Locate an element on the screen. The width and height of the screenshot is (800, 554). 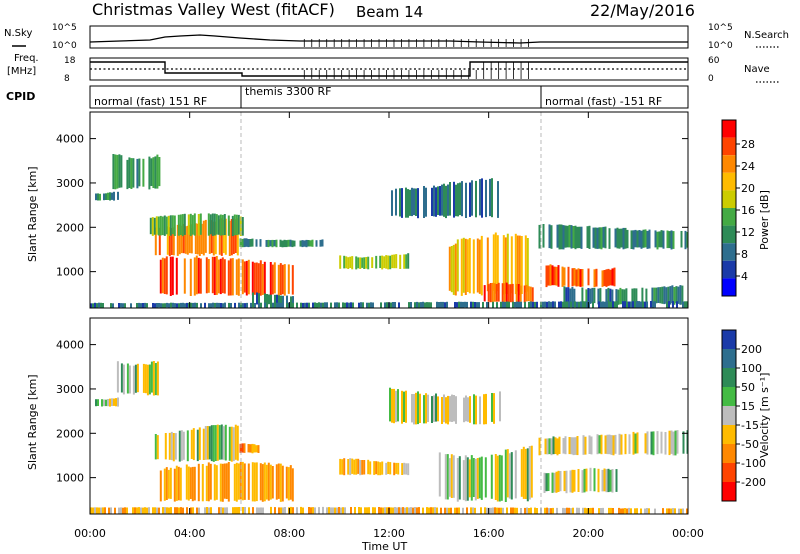
colorbar-tick-label: 28 is located at coordinates (748, 144).